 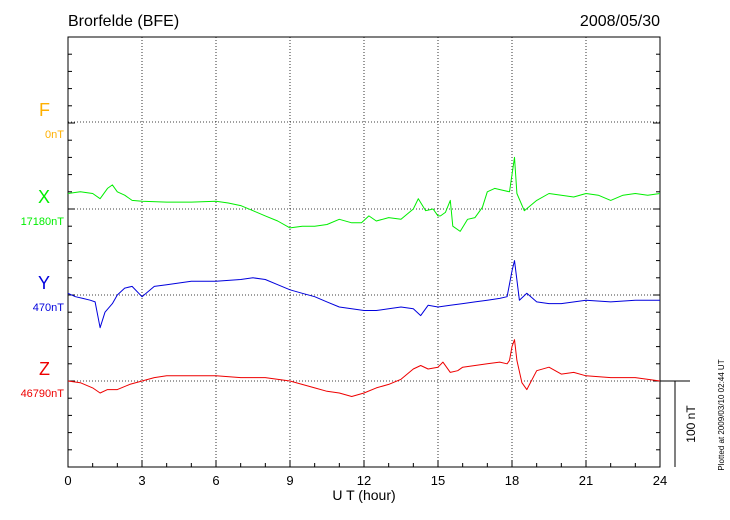 I want to click on scale-bar-label: 100 nT, so click(x=691, y=424).